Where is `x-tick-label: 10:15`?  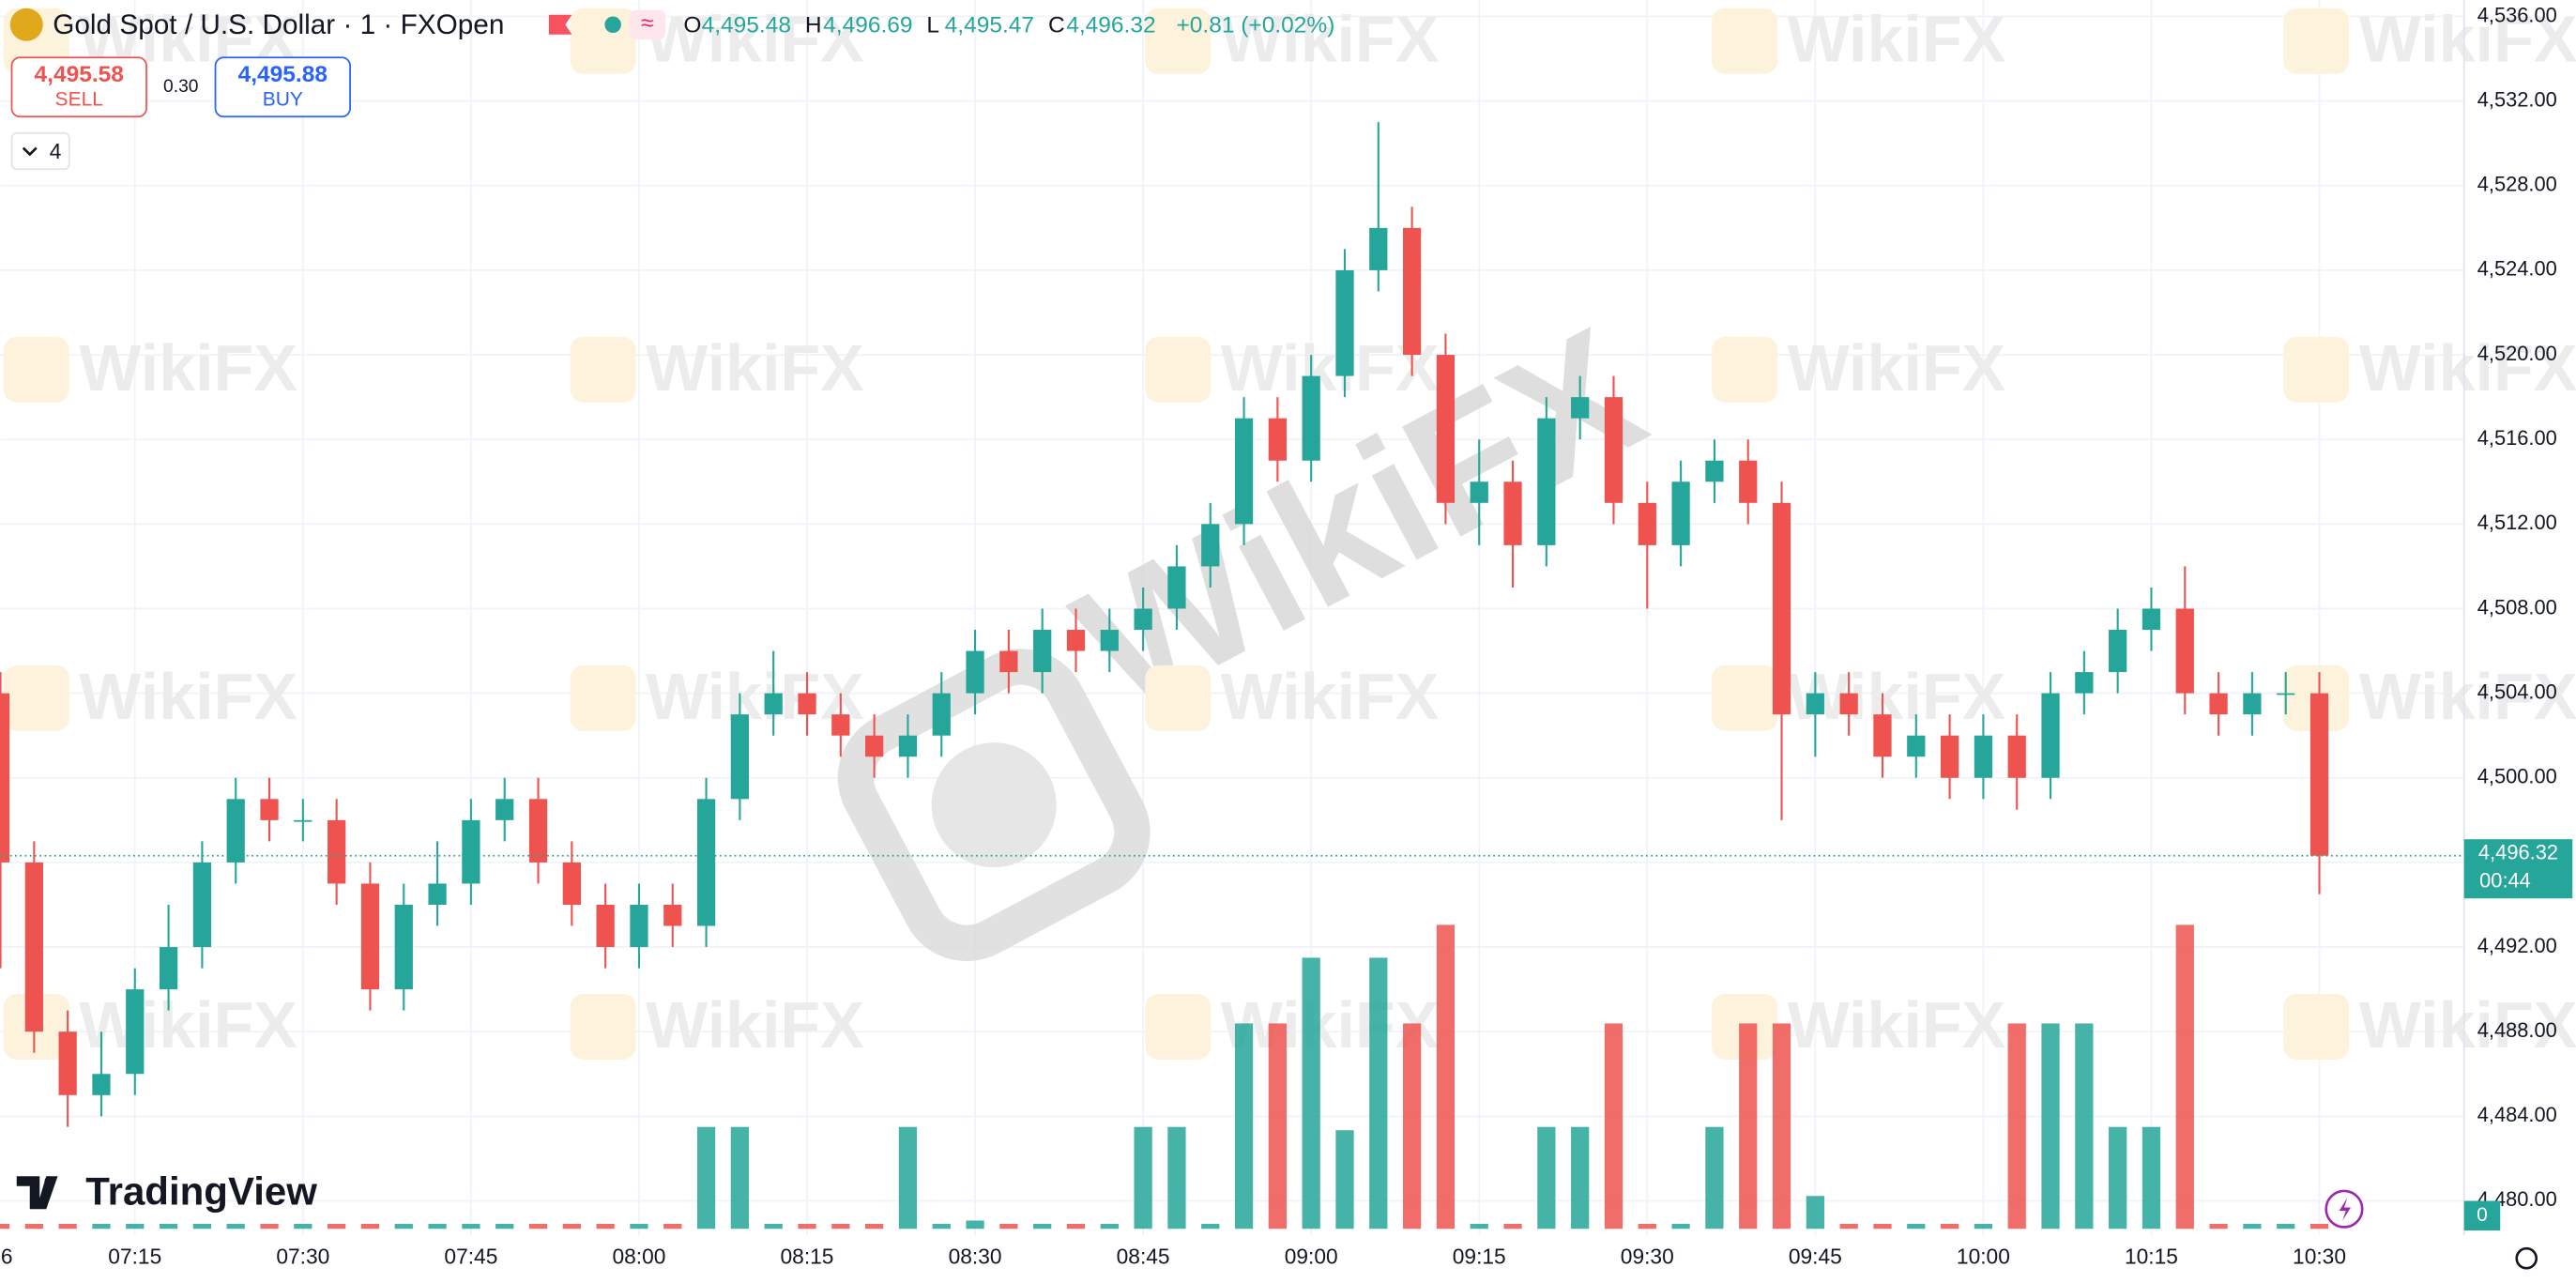
x-tick-label: 10:15 is located at coordinates (2151, 1257).